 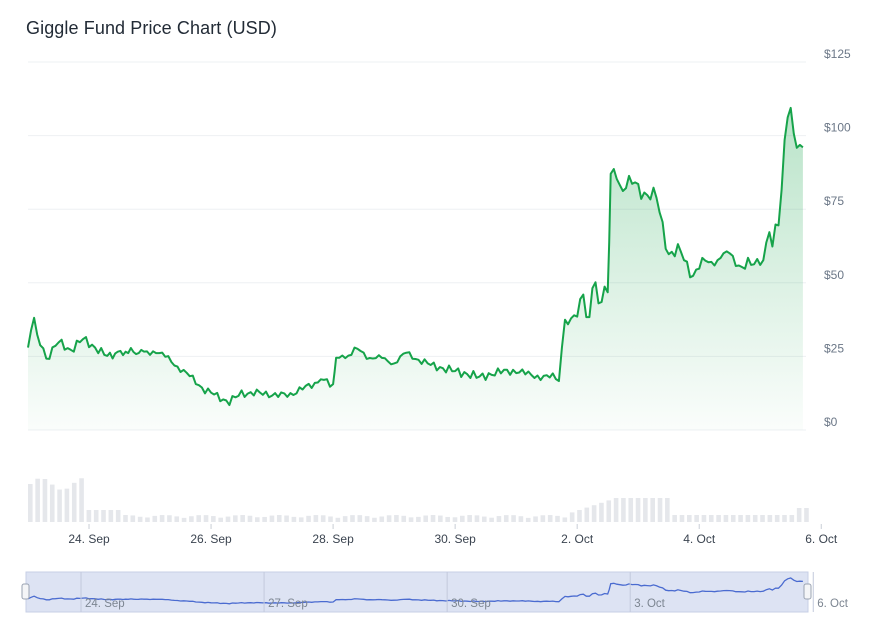 I want to click on x-tick-label: 30. Sep, so click(x=455, y=539).